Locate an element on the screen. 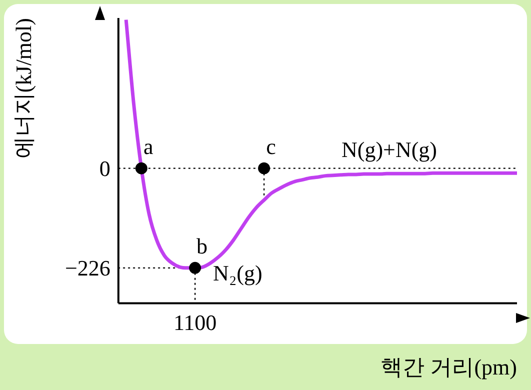 The image size is (531, 390). x-axis-title: 핵간 거리(pm) is located at coordinates (448, 367).